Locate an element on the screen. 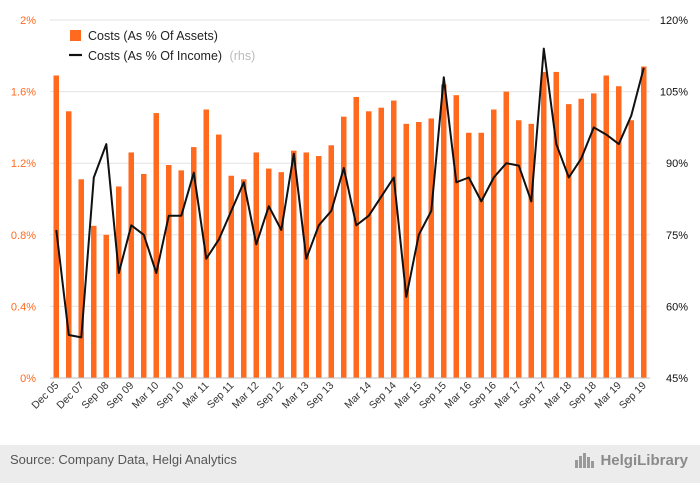  left-axis-tick-label: 0% is located at coordinates (28, 379).